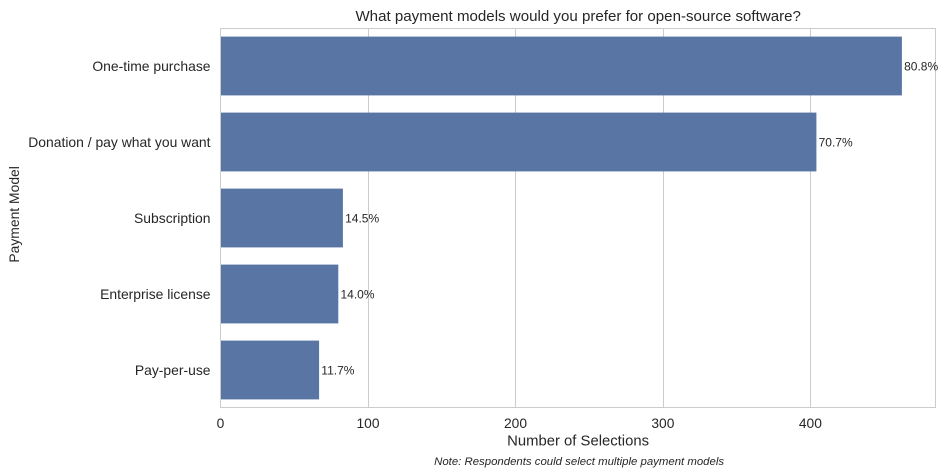  What do you see at coordinates (337, 370) in the screenshot?
I see `svg-text: 11.7%` at bounding box center [337, 370].